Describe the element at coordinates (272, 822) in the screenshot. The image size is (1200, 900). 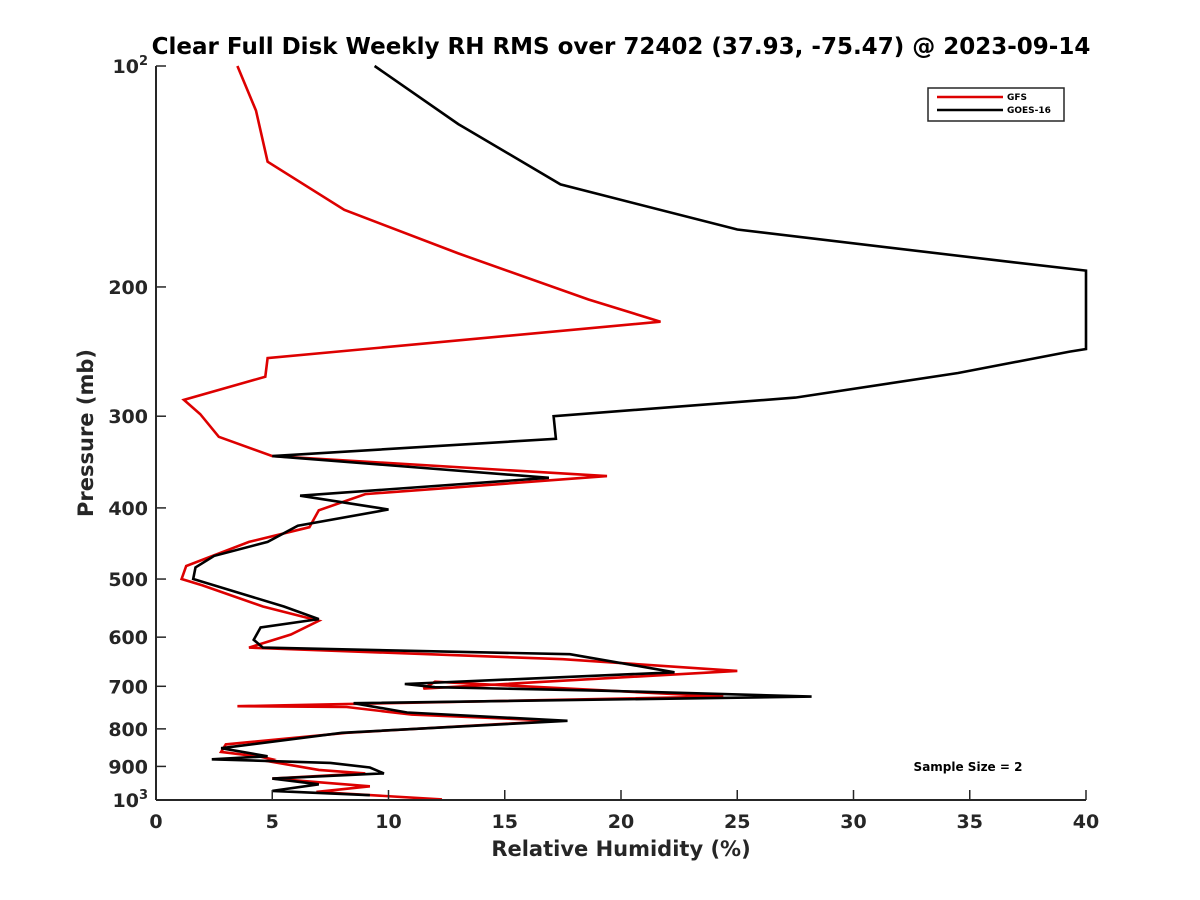
I see `x-tick-label: 5` at that location.